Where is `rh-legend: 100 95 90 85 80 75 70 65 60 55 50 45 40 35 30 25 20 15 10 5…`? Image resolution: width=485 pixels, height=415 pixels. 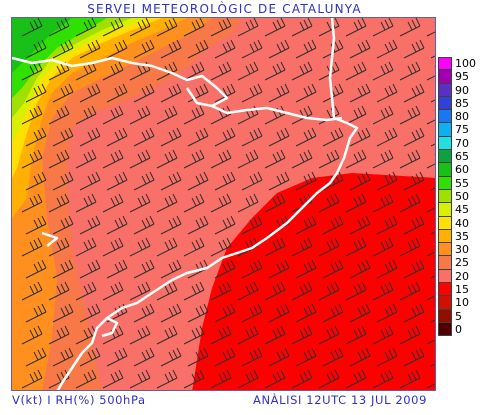
rh-legend: 100 95 90 85 80 75 70 65 60 55 50 45 40 35 30 25 20 15 10 5… is located at coordinates (460, 197).